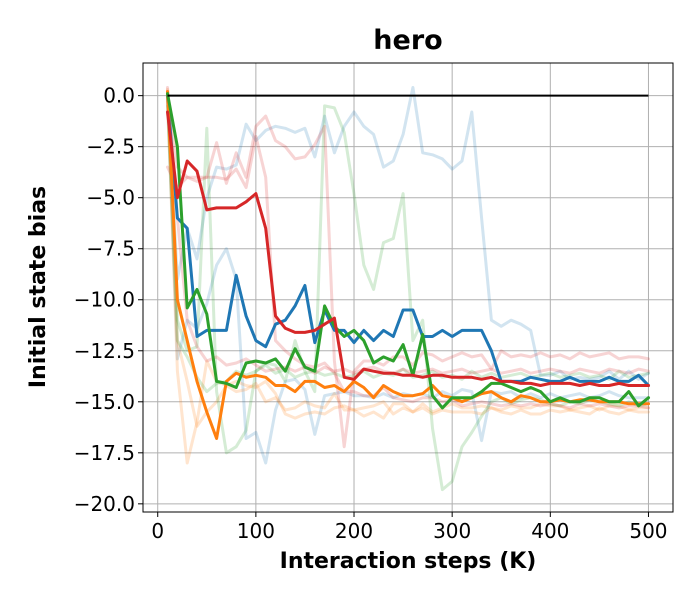 The image size is (700, 600). Describe the element at coordinates (104, 504) in the screenshot. I see `y-tick-label: −20.0` at that location.